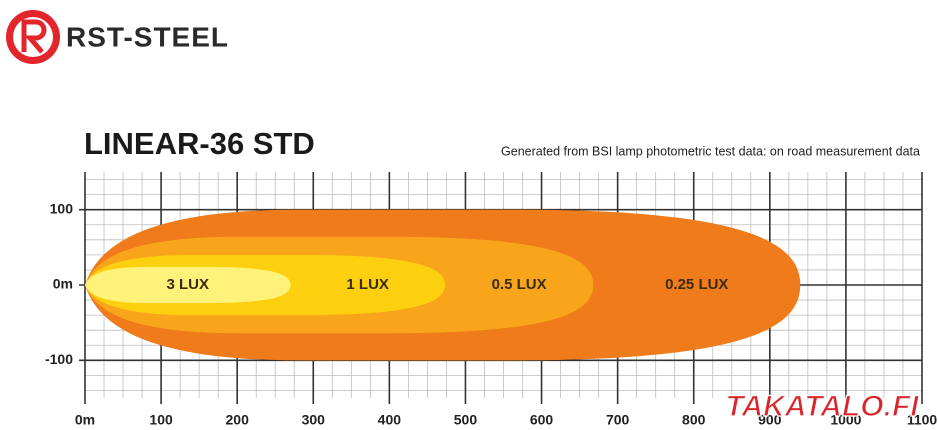  What do you see at coordinates (147, 36) in the screenshot?
I see `brand: RST-STEEL` at bounding box center [147, 36].